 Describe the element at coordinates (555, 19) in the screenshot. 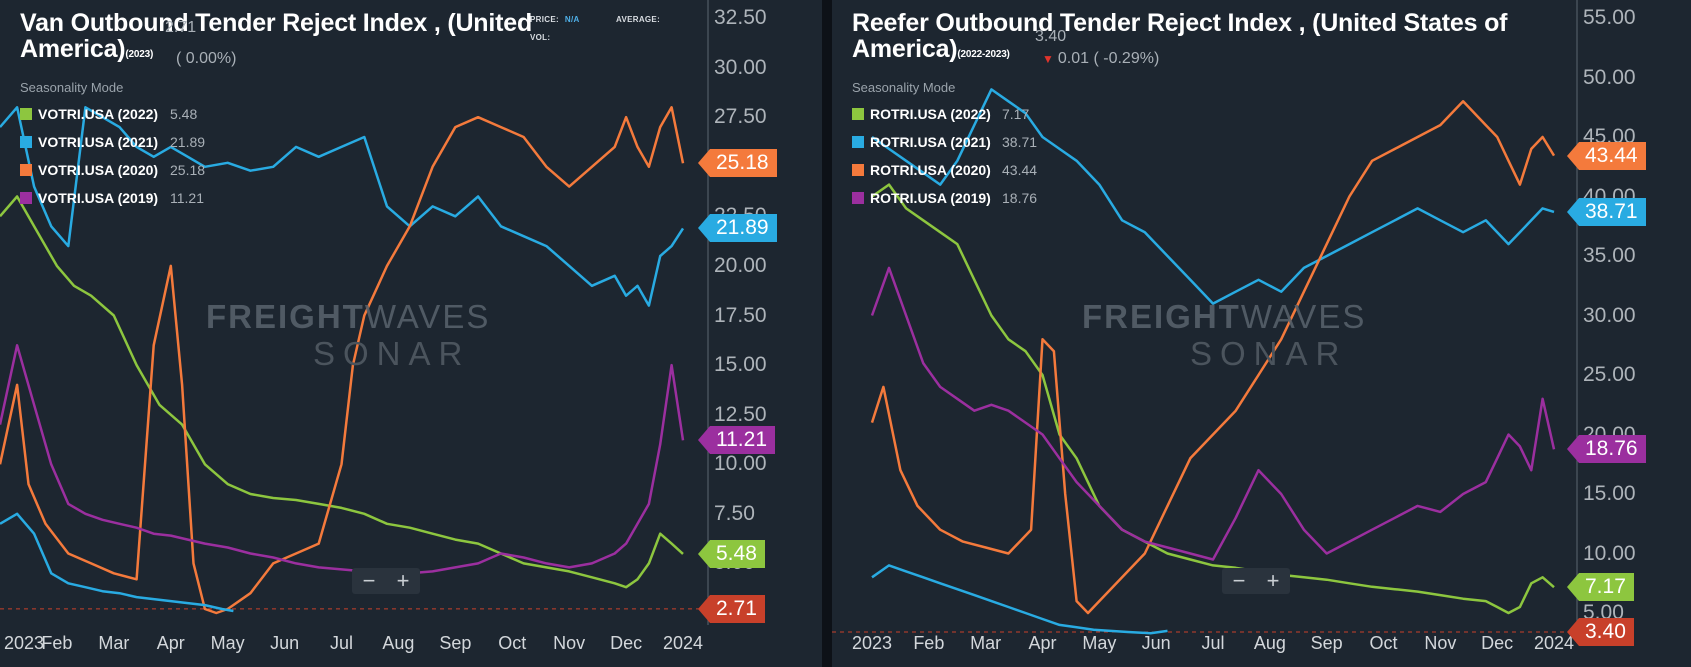

I see `price-readout: PRICE: N/A` at that location.